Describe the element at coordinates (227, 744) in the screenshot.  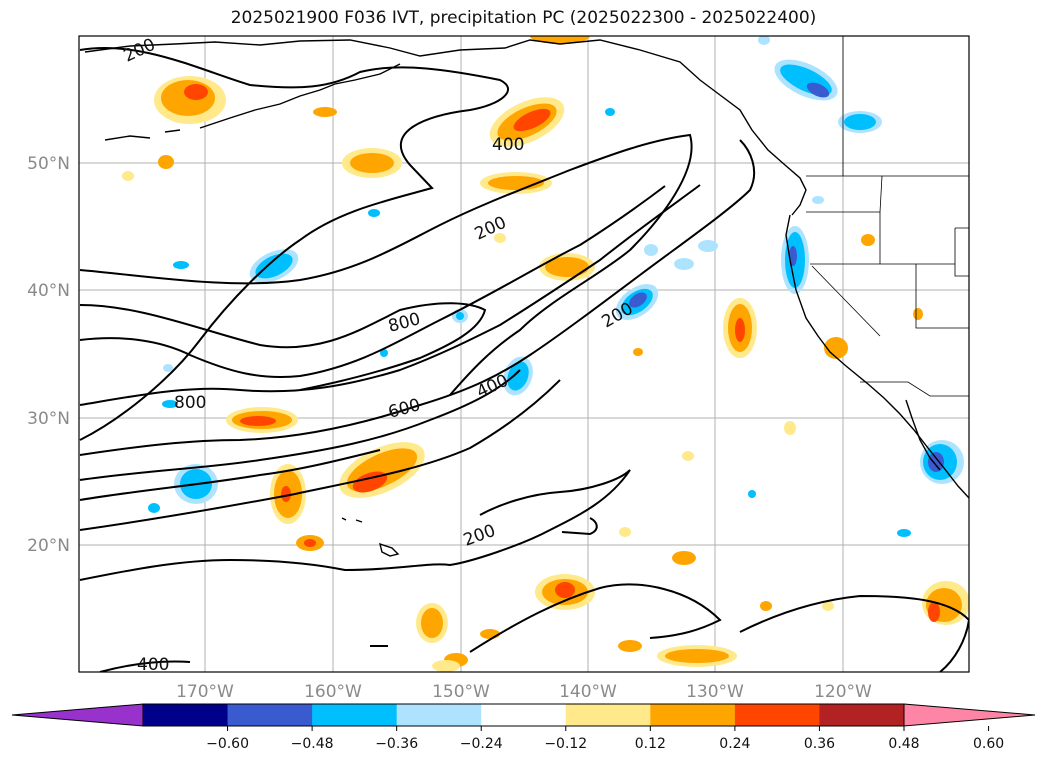
I see `colorbar-tick-label: −0.60` at that location.